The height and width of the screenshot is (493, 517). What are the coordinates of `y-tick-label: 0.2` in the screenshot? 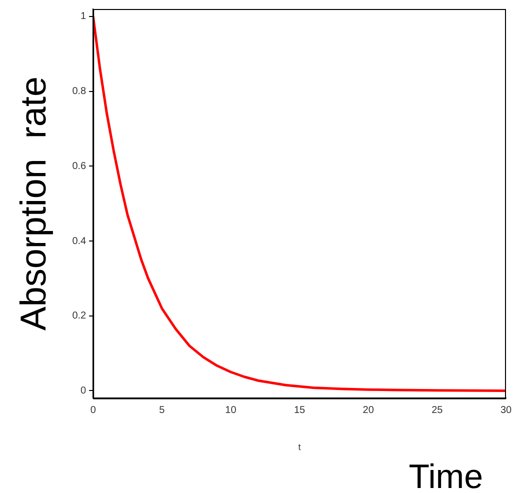 It's located at (79, 316).